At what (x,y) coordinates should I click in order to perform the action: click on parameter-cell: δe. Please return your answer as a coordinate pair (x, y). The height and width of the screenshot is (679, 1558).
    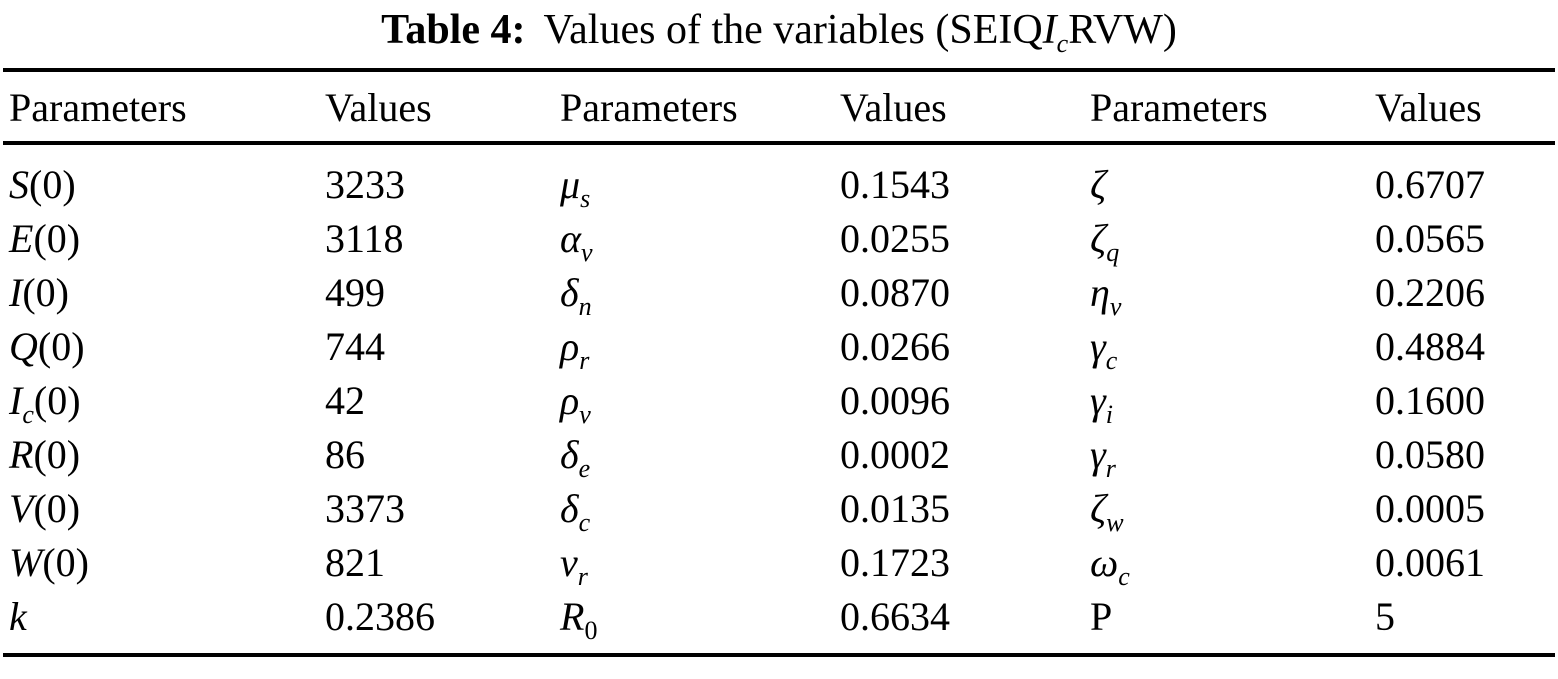
    Looking at the image, I should click on (575, 457).